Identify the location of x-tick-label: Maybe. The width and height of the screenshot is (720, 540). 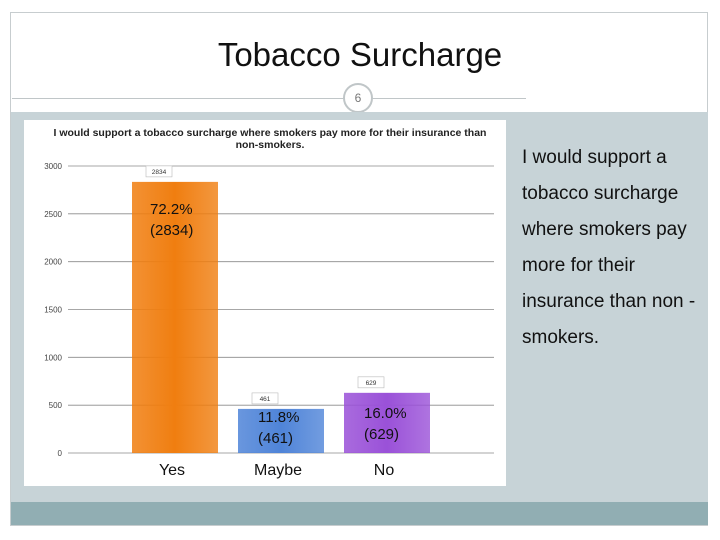
(278, 470).